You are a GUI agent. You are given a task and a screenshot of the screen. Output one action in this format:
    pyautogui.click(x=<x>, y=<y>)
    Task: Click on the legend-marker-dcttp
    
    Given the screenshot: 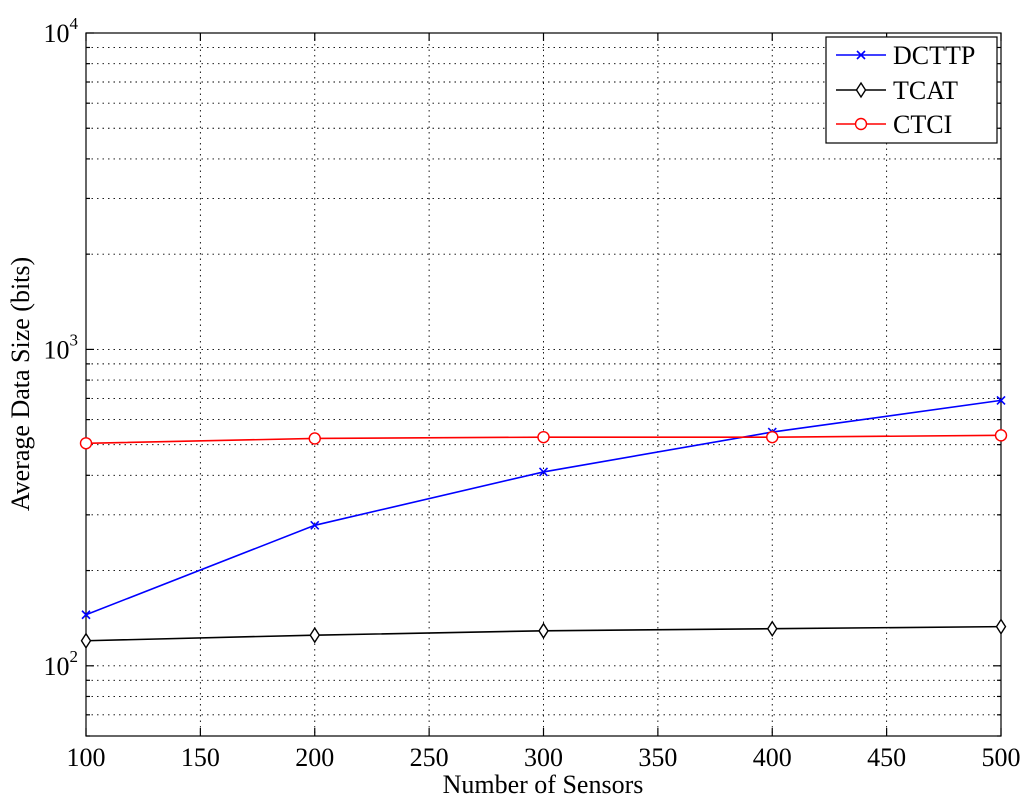 What is the action you would take?
    pyautogui.click(x=861, y=55)
    